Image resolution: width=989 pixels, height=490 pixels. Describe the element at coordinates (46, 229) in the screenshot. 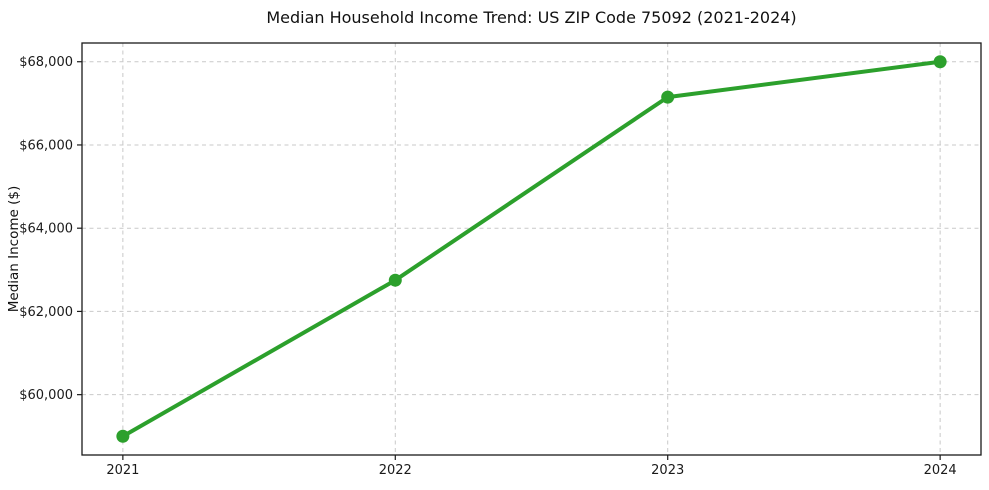

I see `y-tick-label: $64,000` at that location.